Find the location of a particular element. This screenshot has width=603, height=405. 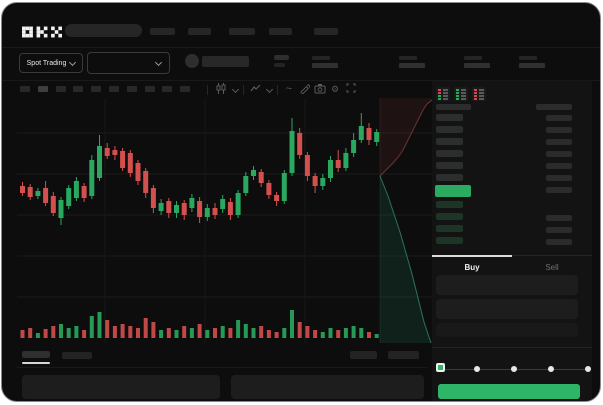

tab-buy: Buy is located at coordinates (472, 265).